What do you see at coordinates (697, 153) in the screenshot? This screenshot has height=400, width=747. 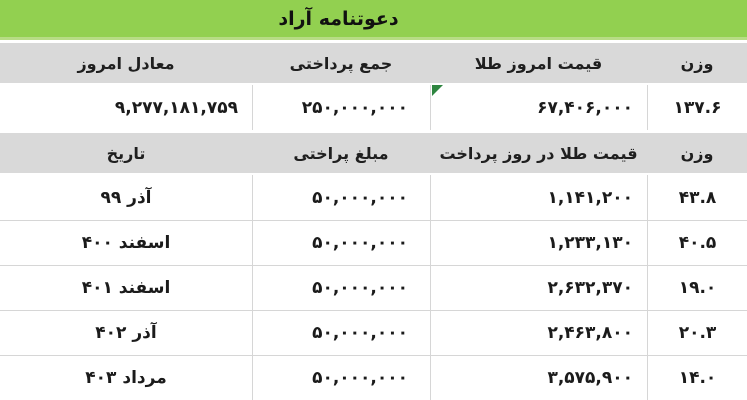 I see `payments-header-weight: وزن` at bounding box center [697, 153].